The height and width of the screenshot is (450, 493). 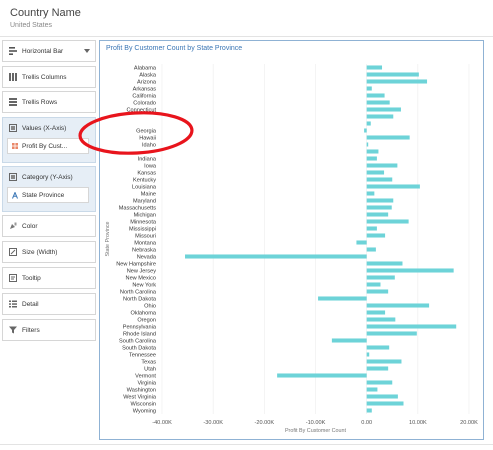 I want to click on tooltip-icon, so click(x=13, y=278).